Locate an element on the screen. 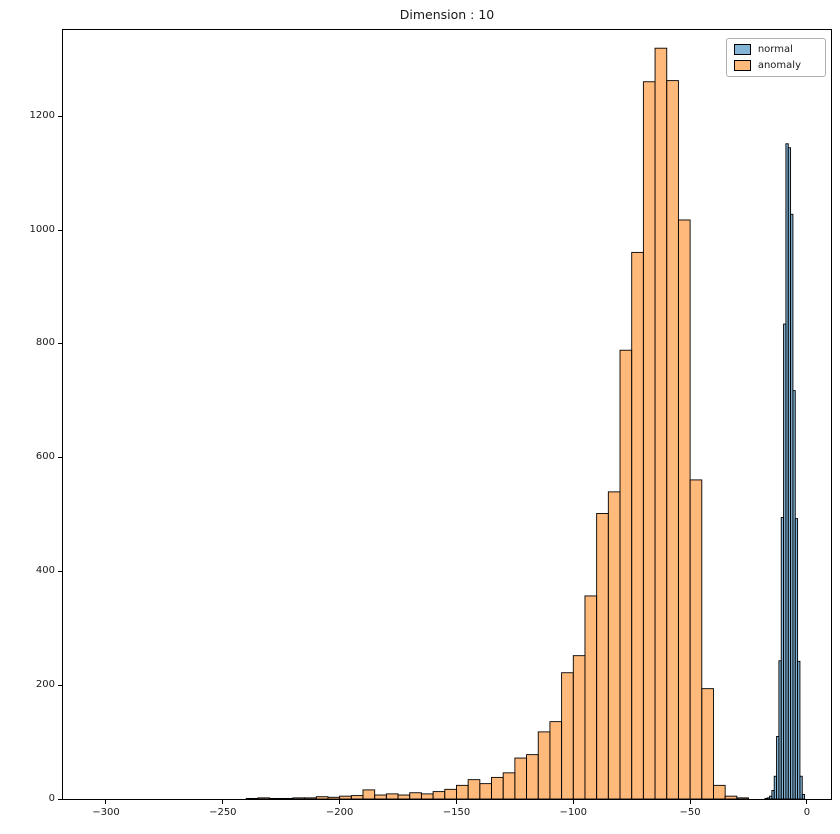  x-tick-label: −250 is located at coordinates (223, 812).